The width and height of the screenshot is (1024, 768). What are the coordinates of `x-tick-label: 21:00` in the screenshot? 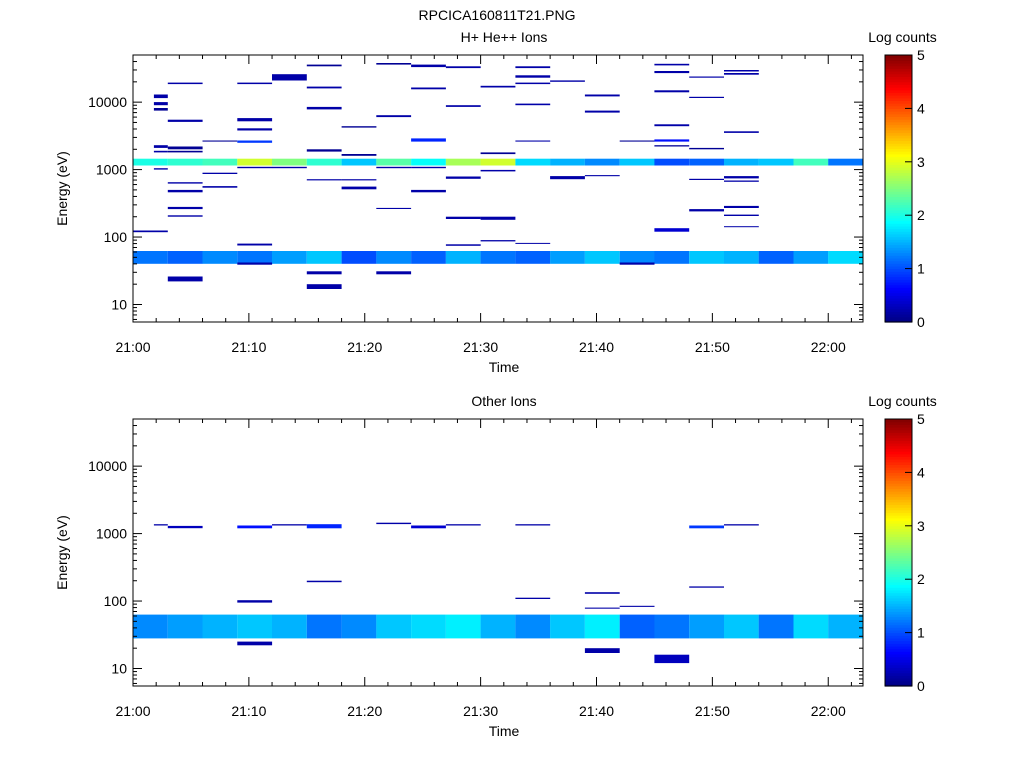 It's located at (132, 711).